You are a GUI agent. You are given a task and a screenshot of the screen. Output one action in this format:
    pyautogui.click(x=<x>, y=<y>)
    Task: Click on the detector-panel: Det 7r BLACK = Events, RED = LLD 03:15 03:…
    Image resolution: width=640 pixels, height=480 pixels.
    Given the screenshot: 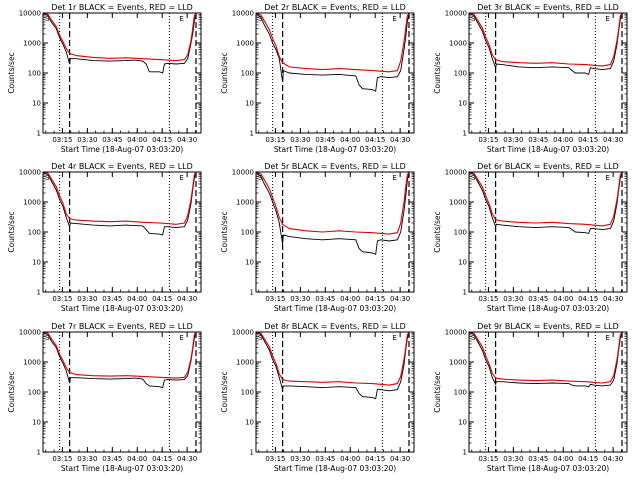 What is the action you would take?
    pyautogui.click(x=104, y=397)
    